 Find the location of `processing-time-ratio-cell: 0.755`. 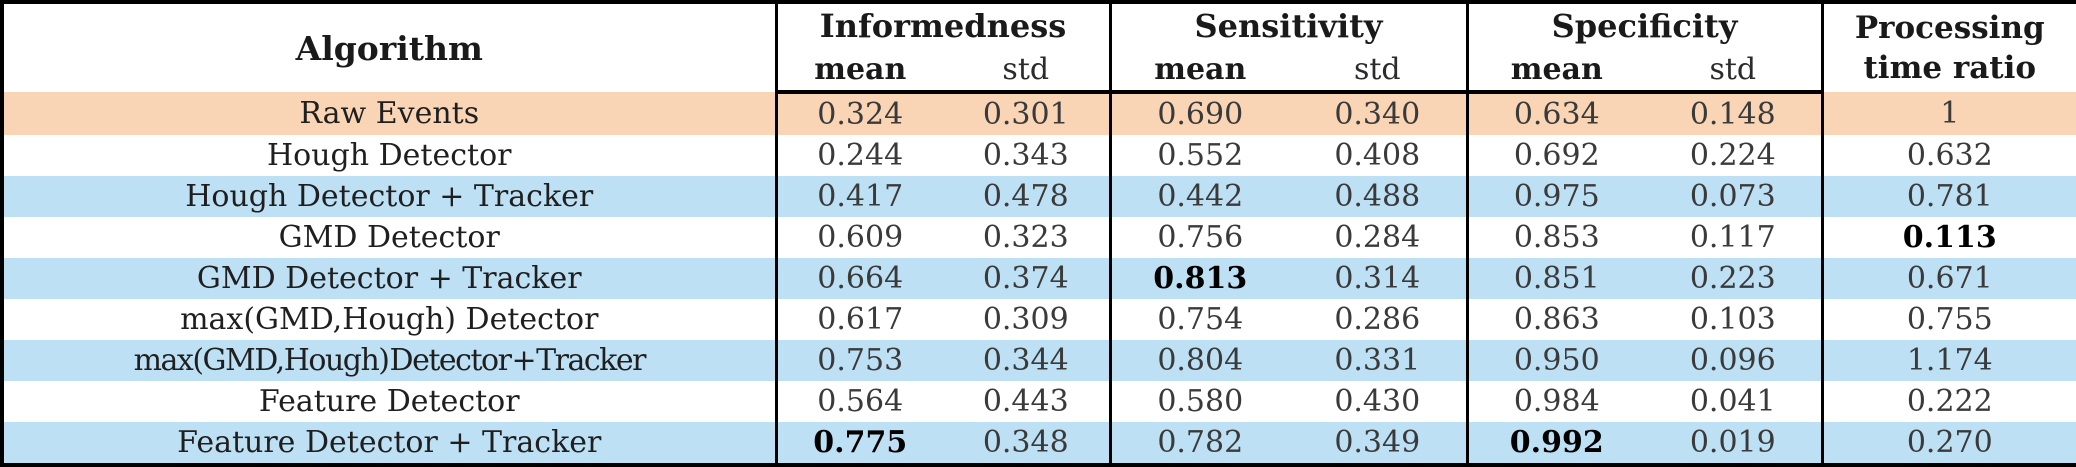

processing-time-ratio-cell: 0.755 is located at coordinates (1949, 319).